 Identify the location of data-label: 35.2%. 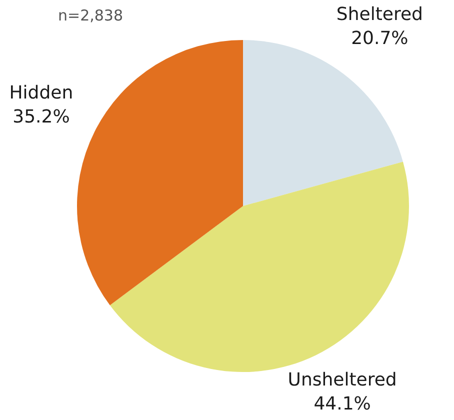
(41, 117).